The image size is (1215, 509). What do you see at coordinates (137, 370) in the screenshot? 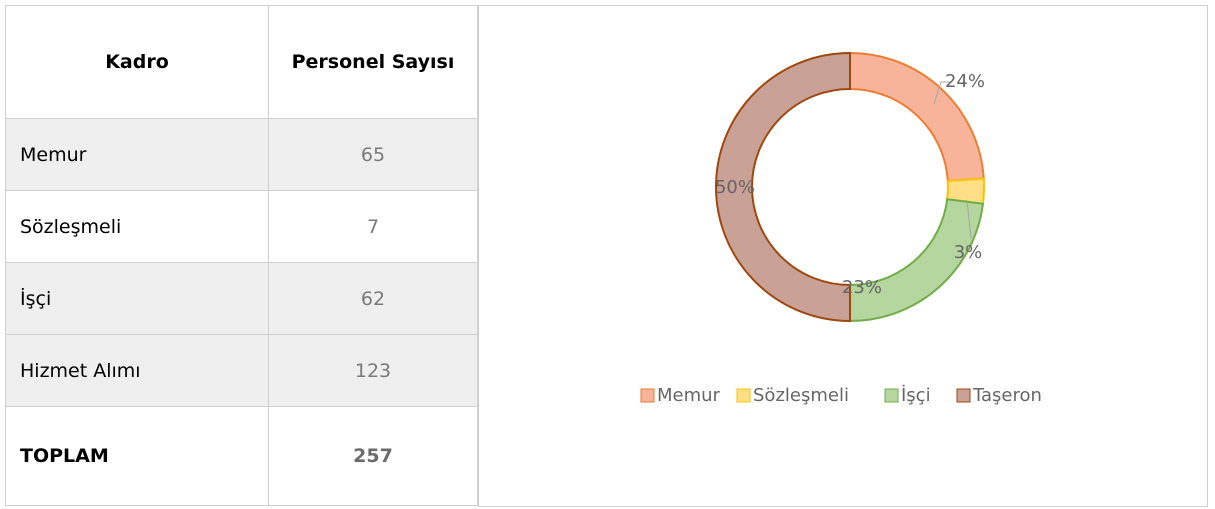
I see `cell: Hizmet Alımı` at bounding box center [137, 370].